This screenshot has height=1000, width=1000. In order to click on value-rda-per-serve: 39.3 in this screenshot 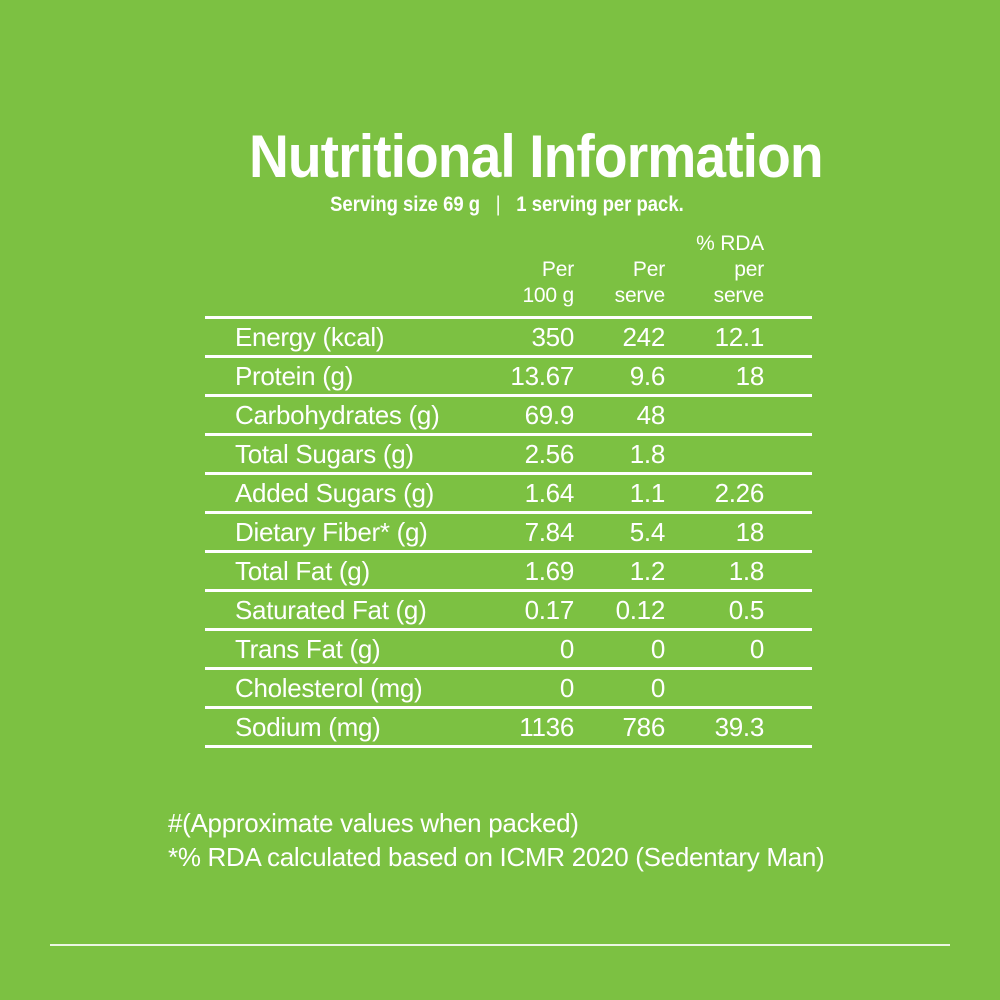, I will do `click(739, 726)`.